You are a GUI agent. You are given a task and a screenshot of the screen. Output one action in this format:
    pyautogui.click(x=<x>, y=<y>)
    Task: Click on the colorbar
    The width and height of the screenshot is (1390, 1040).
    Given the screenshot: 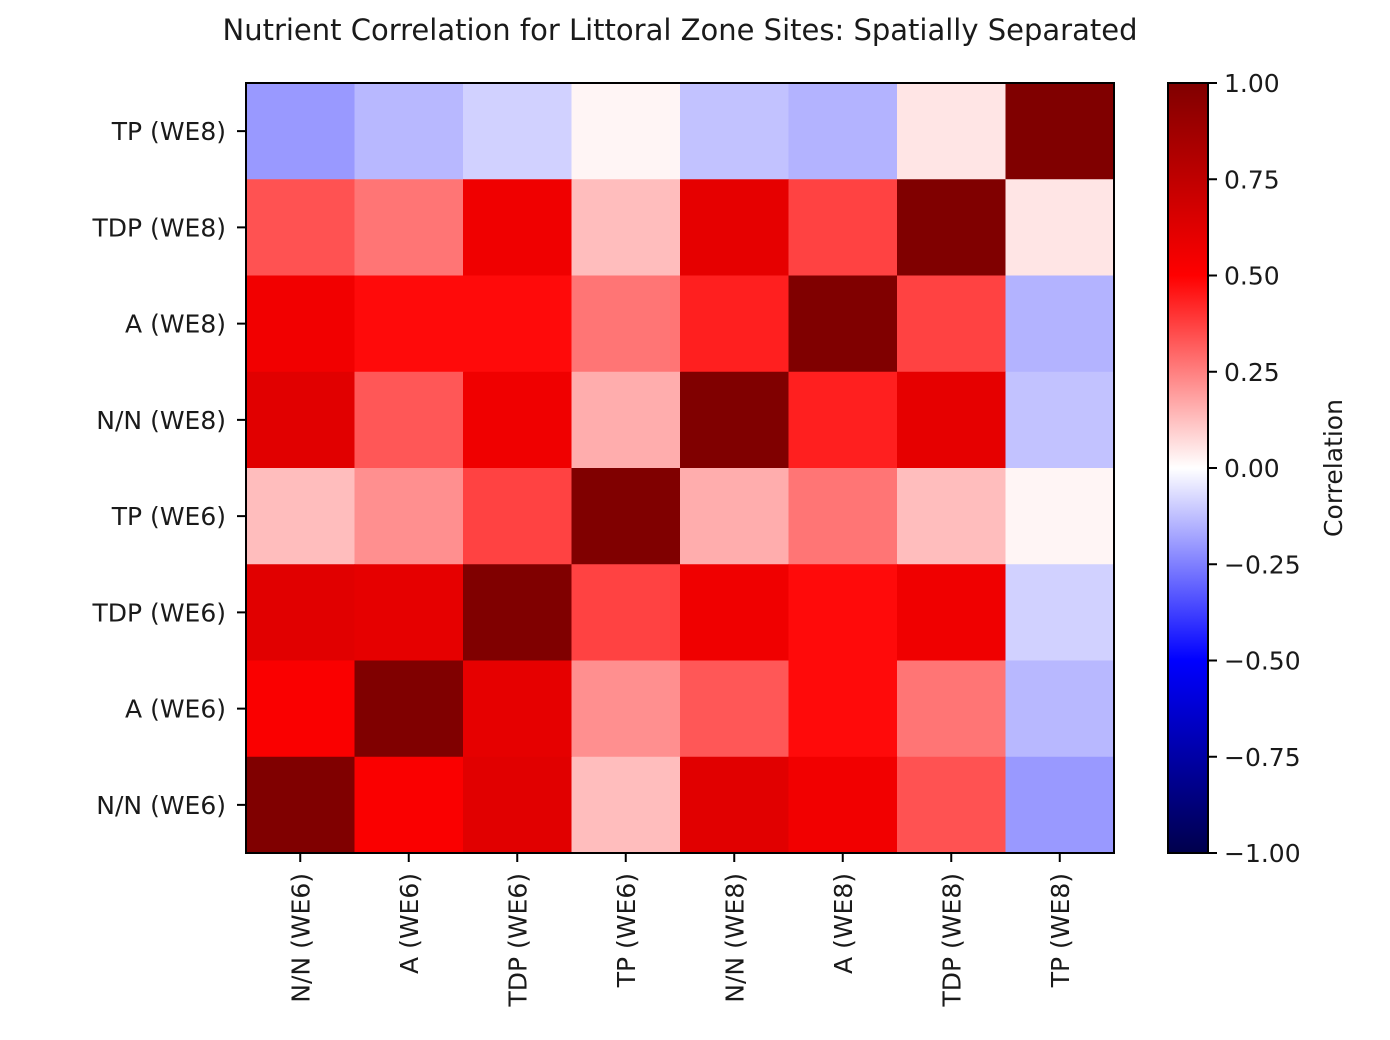 What is the action you would take?
    pyautogui.click(x=1188, y=468)
    